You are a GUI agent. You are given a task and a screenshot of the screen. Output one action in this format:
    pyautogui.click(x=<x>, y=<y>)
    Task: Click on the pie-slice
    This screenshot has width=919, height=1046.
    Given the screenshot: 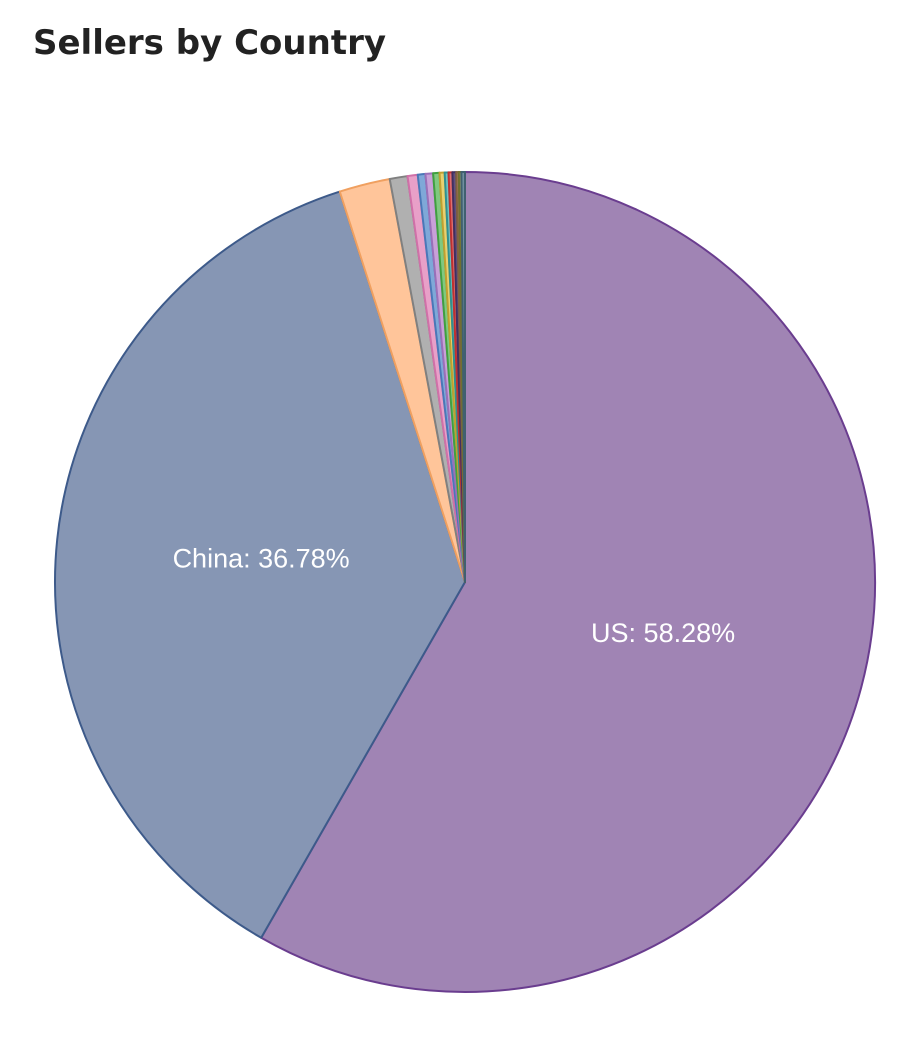 What is the action you would take?
    pyautogui.click(x=463, y=377)
    